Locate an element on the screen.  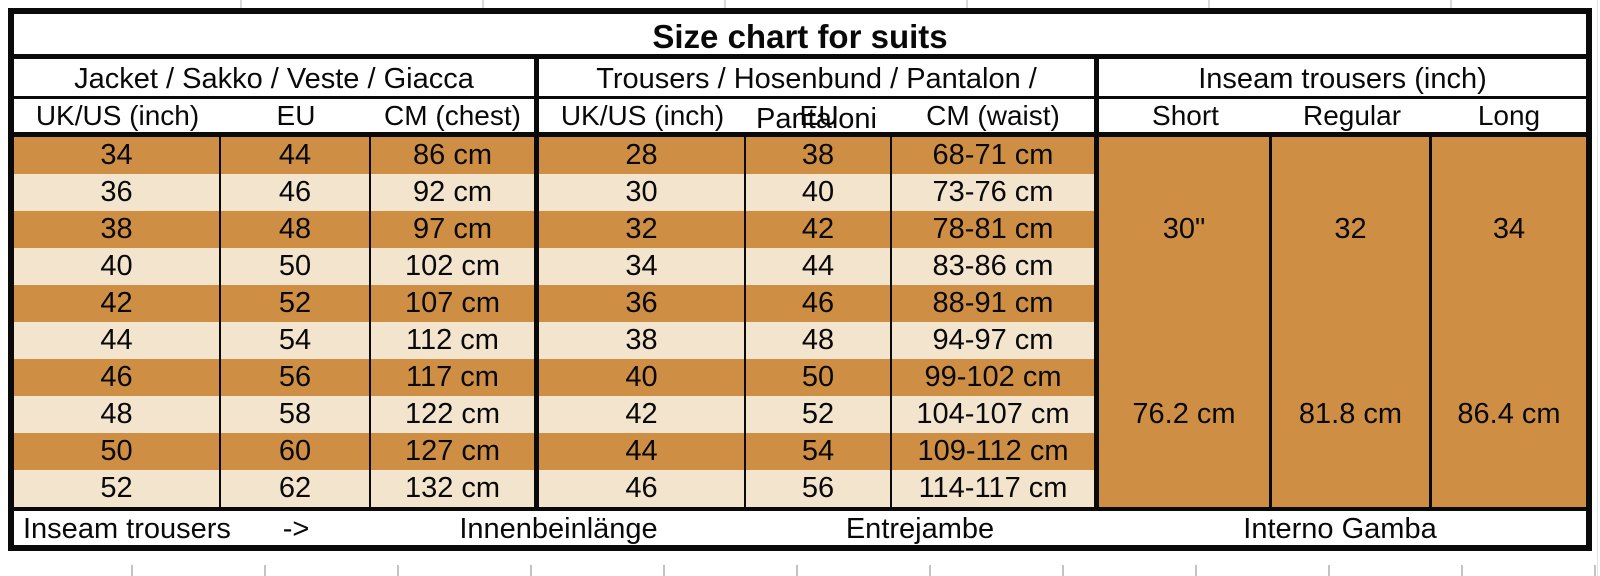
table-cell: 62 is located at coordinates (296, 488).